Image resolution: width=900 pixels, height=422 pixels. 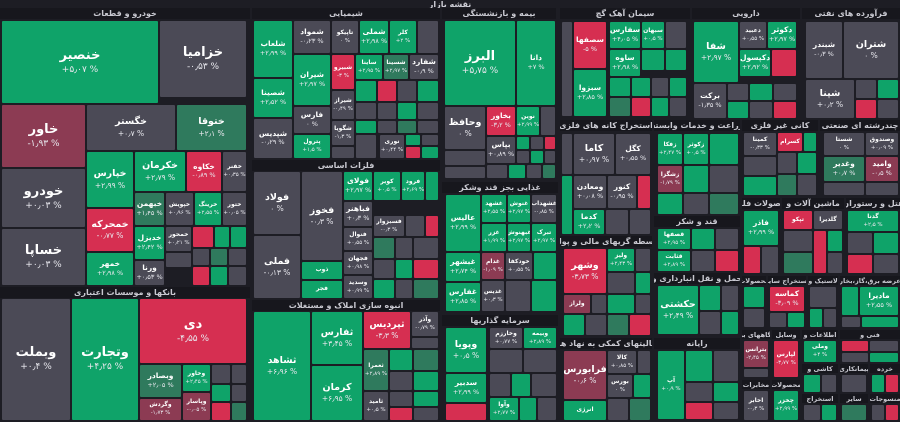 What do you see at coordinates (160, 171) in the screenshot?
I see `tile-خکرمان: خکرمان +۲٫۷۹ %` at bounding box center [160, 171].